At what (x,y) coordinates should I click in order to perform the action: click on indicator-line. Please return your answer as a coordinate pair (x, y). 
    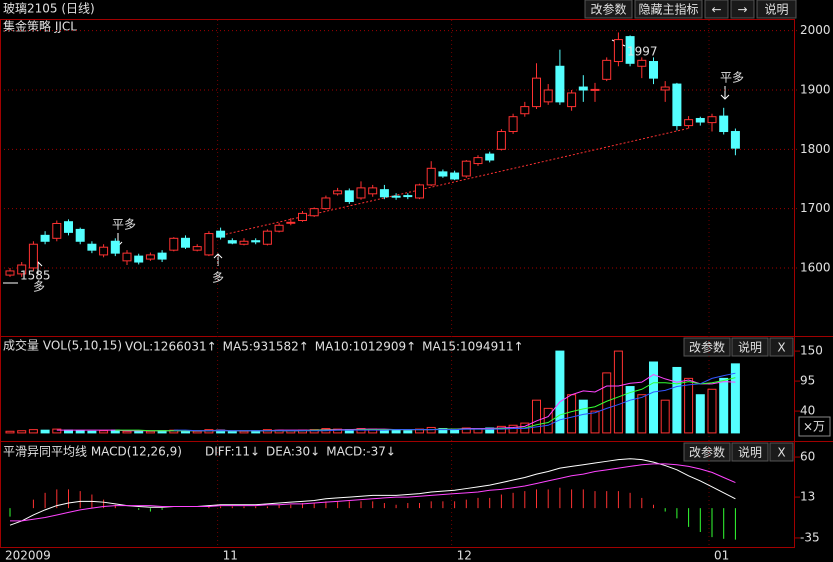
    Looking at the image, I should click on (454, 402).